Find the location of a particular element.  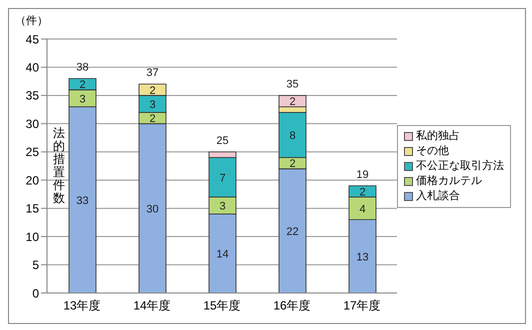

y-tick-label: 20 is located at coordinates (33, 180).